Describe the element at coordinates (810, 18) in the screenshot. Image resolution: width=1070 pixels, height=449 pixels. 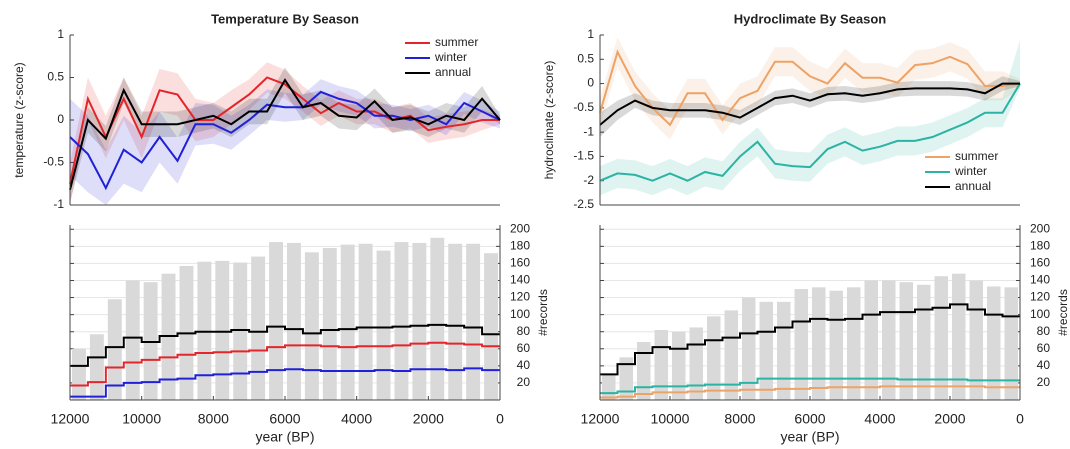
I see `chart-title: Hydroclimate By Season` at that location.